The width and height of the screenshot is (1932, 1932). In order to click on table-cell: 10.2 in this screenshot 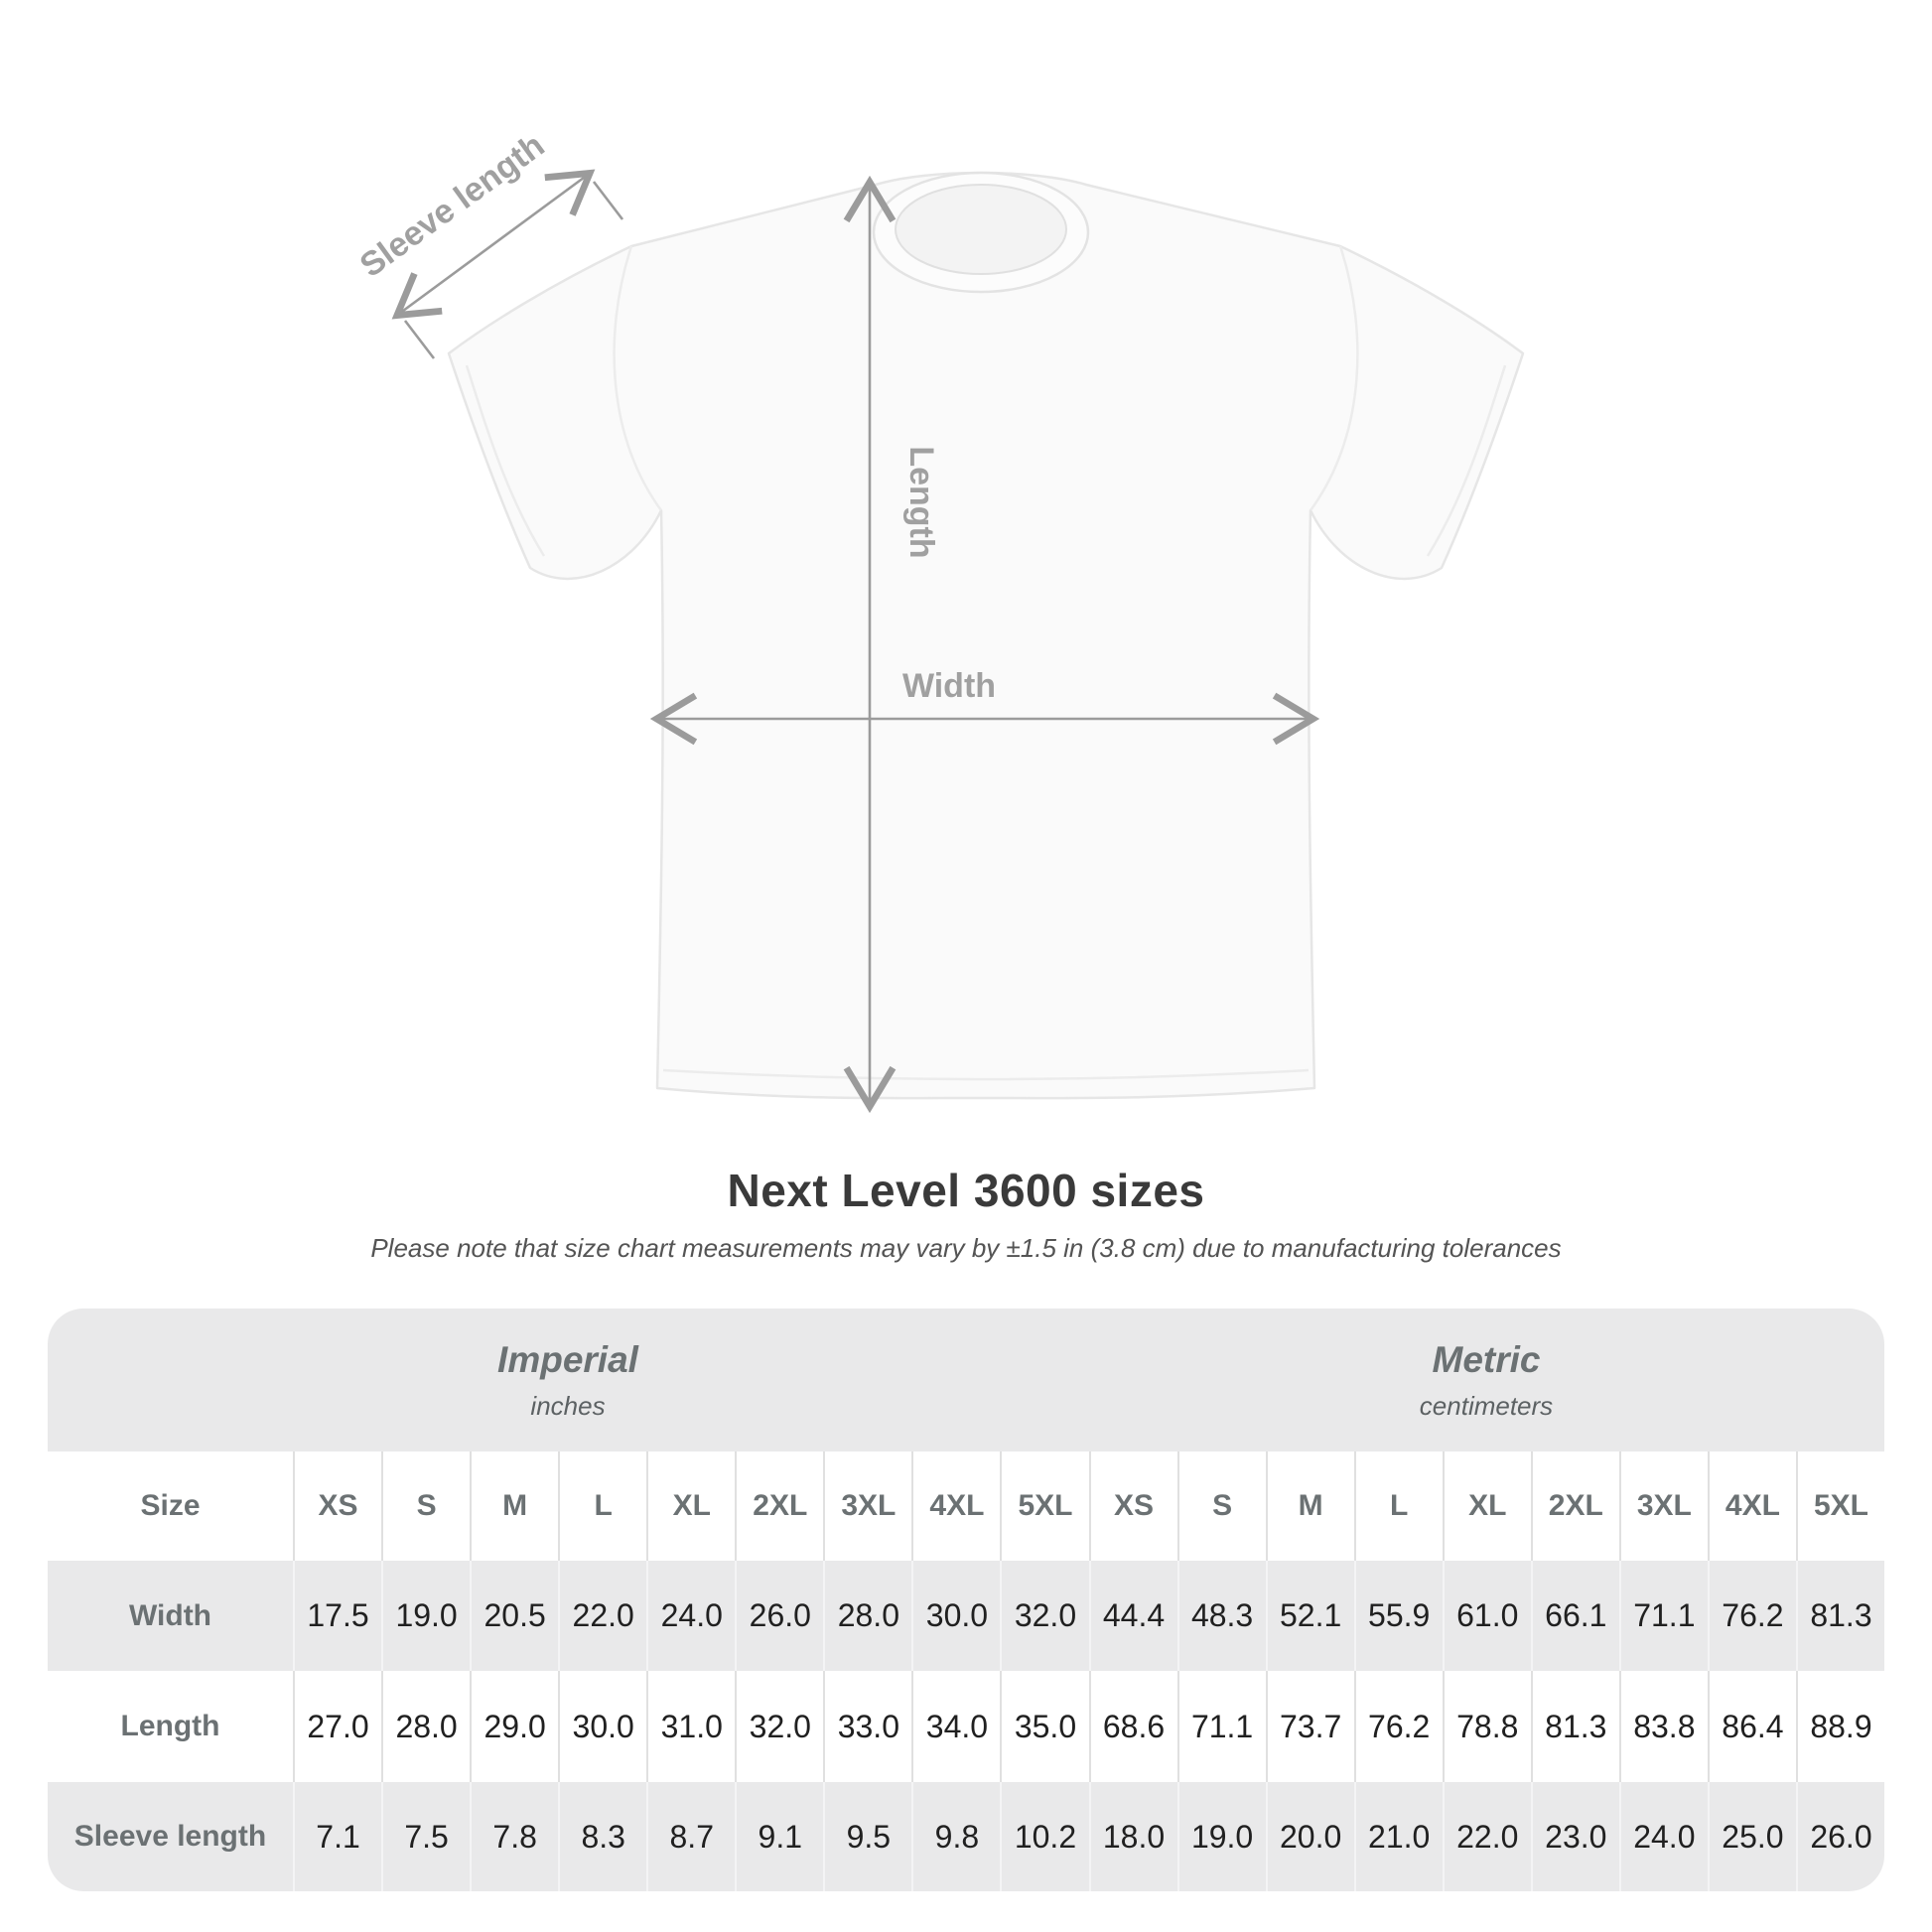, I will do `click(1044, 1836)`.